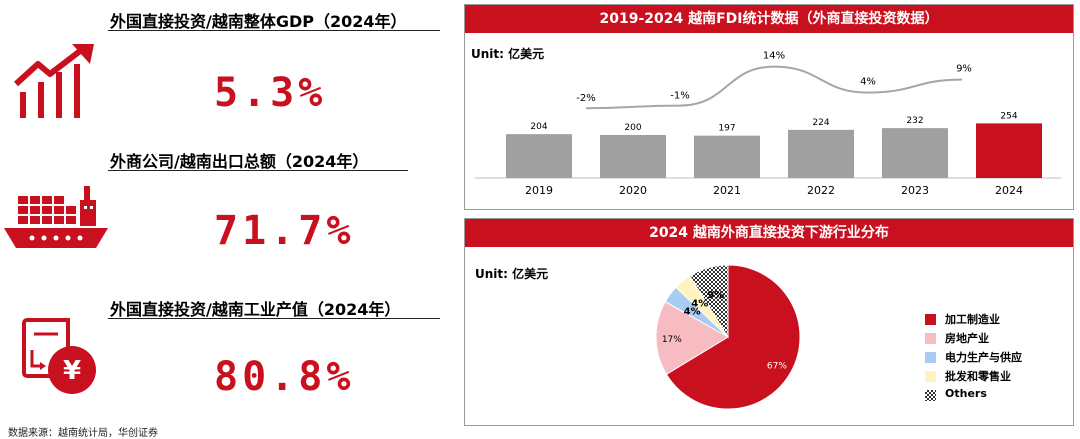 This screenshot has height=439, width=1080. I want to click on legend-label: 批发和零售业, so click(978, 376).